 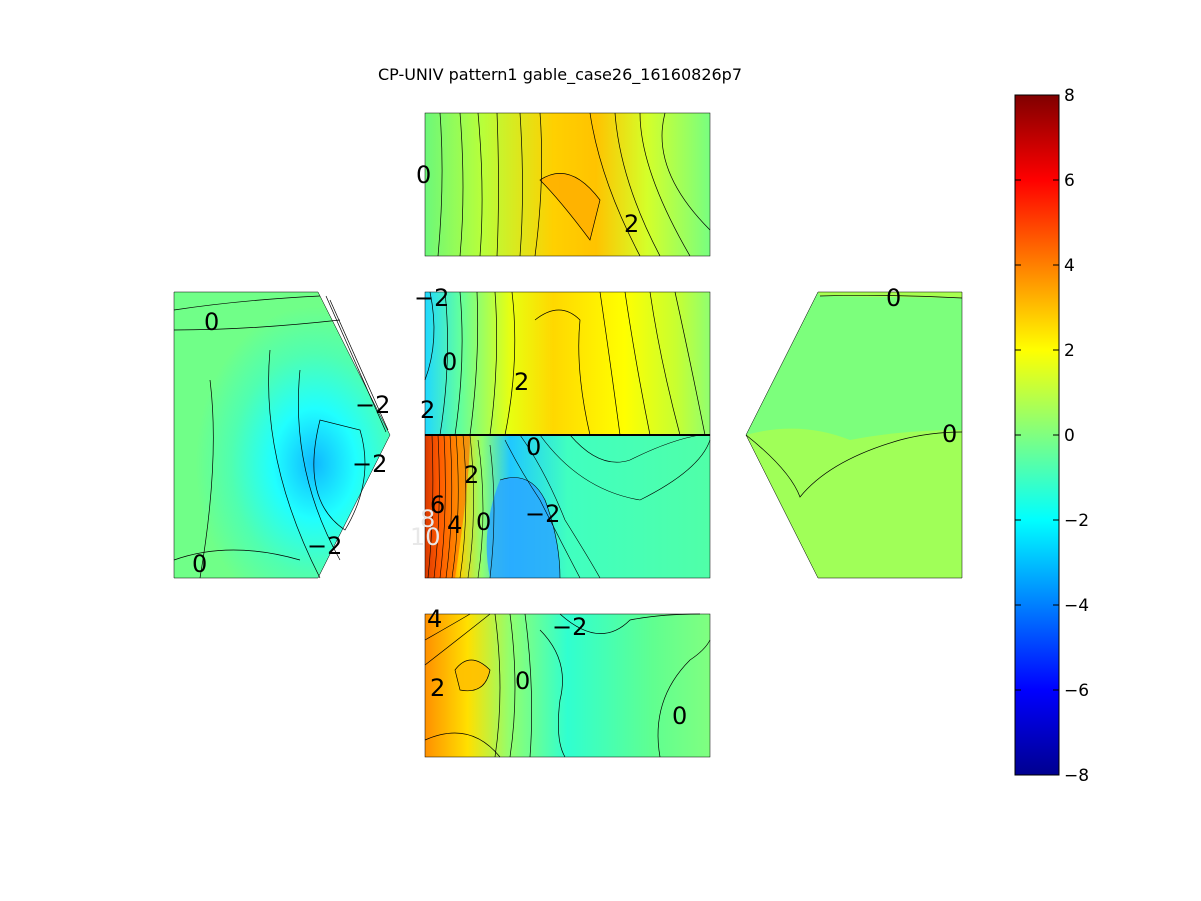 What do you see at coordinates (1069, 351) in the screenshot?
I see `colorbar-tick-label: 2` at bounding box center [1069, 351].